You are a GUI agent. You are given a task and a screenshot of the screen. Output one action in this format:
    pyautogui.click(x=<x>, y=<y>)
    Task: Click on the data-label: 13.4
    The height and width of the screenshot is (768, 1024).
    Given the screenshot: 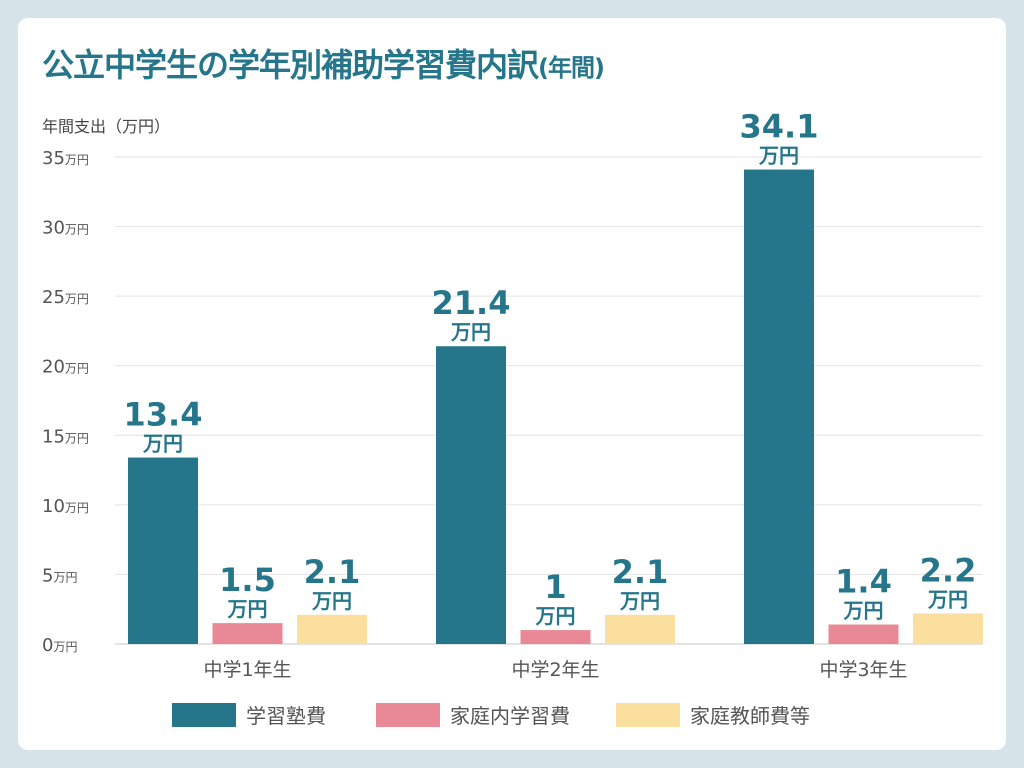 What is the action you would take?
    pyautogui.click(x=163, y=415)
    